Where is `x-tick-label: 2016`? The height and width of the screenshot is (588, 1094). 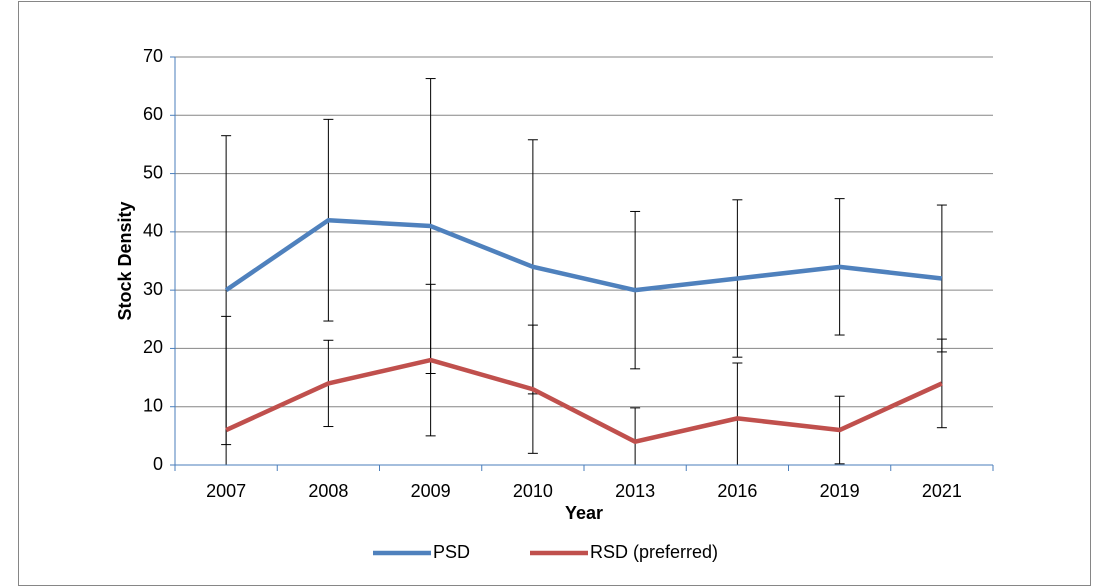 x-tick-label: 2016 is located at coordinates (737, 491).